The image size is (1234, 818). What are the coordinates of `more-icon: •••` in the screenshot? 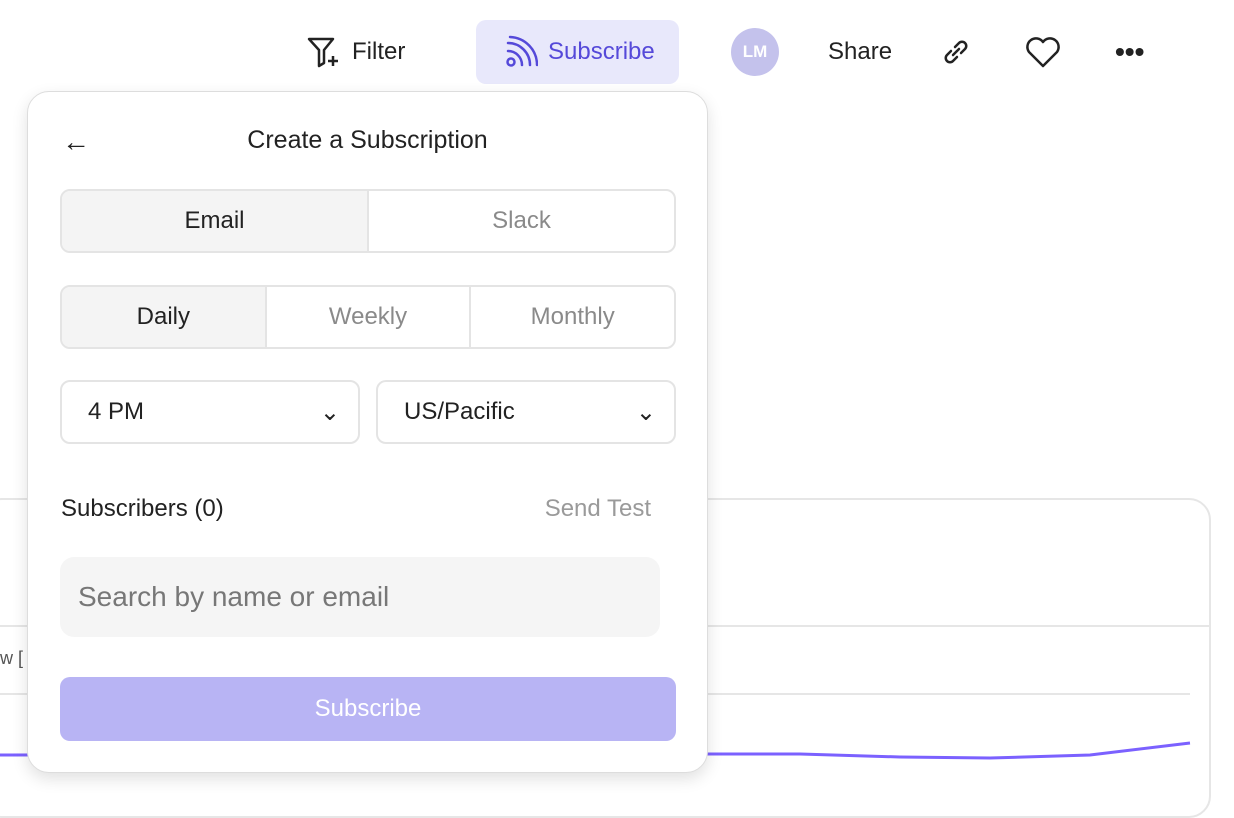 It's located at (1130, 51).